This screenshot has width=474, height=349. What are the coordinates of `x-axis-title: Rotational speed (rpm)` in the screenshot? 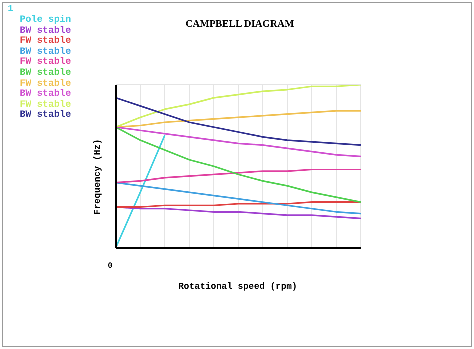 It's located at (238, 287).